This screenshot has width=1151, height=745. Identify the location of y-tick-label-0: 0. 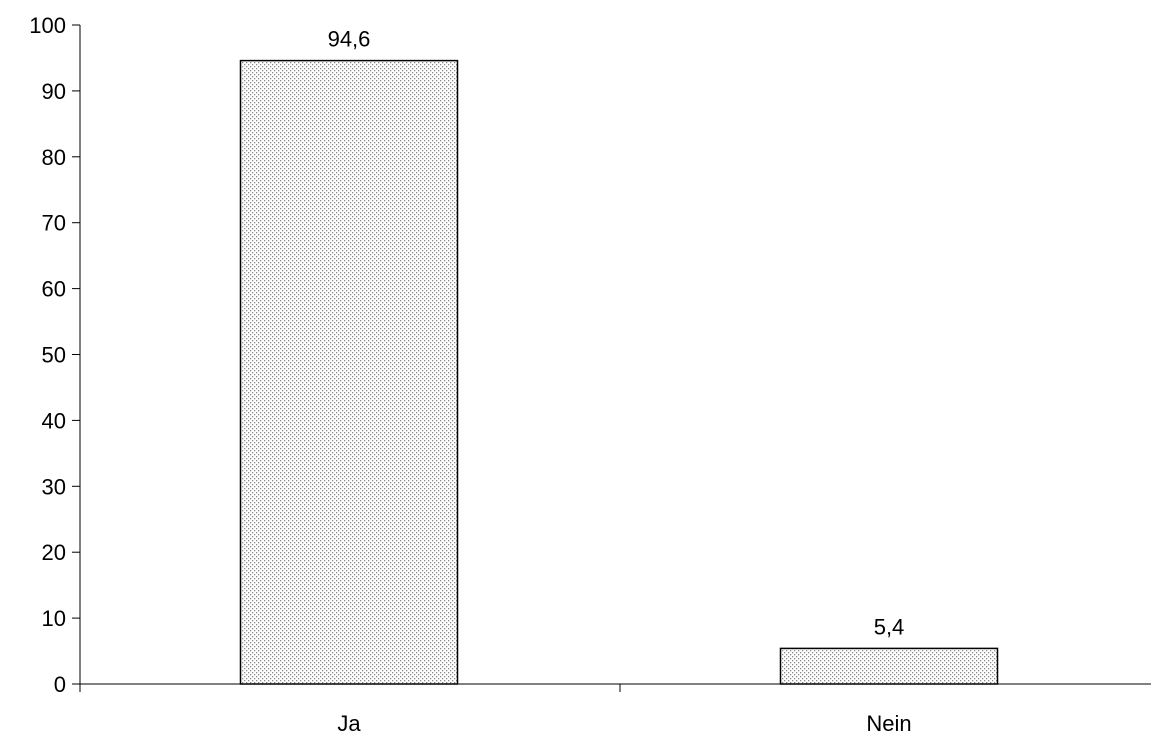
(60, 684).